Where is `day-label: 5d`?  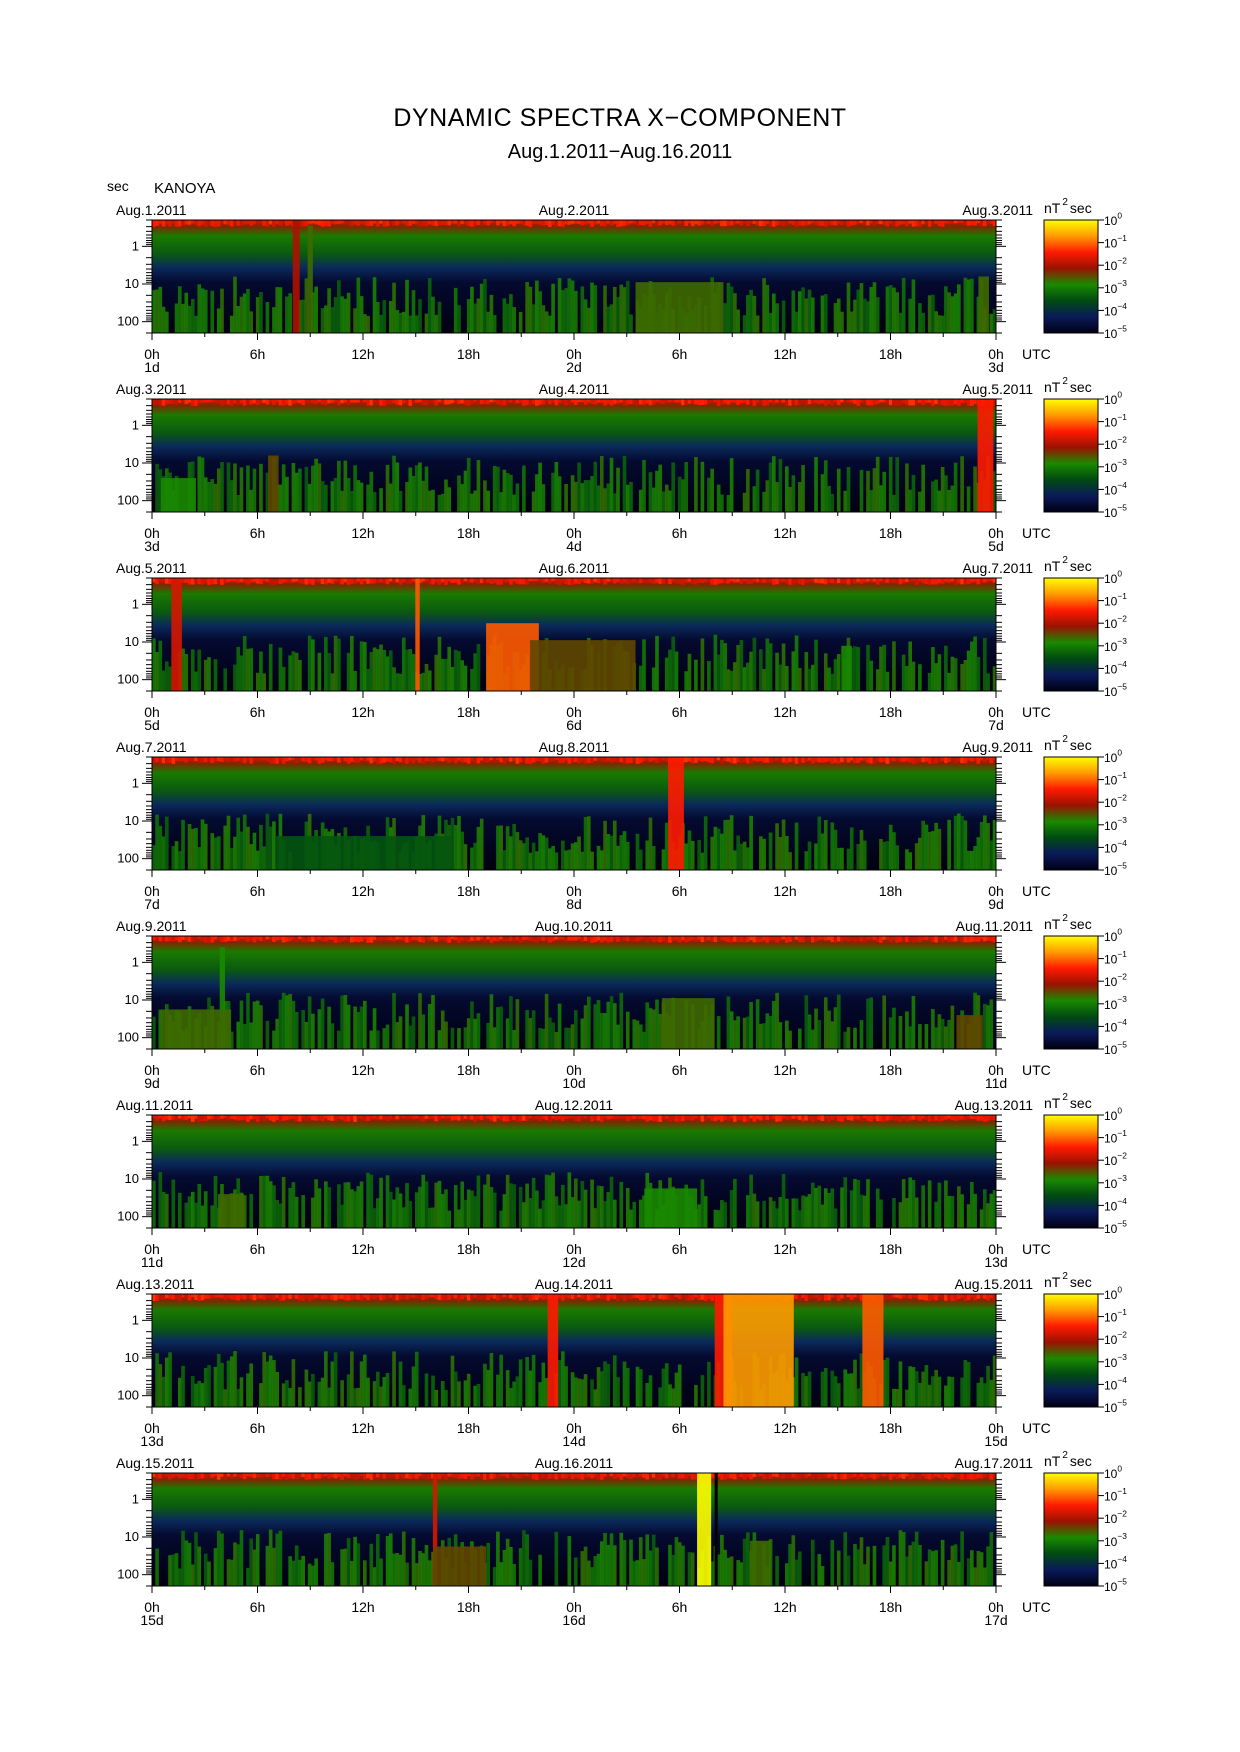
day-label: 5d is located at coordinates (152, 725).